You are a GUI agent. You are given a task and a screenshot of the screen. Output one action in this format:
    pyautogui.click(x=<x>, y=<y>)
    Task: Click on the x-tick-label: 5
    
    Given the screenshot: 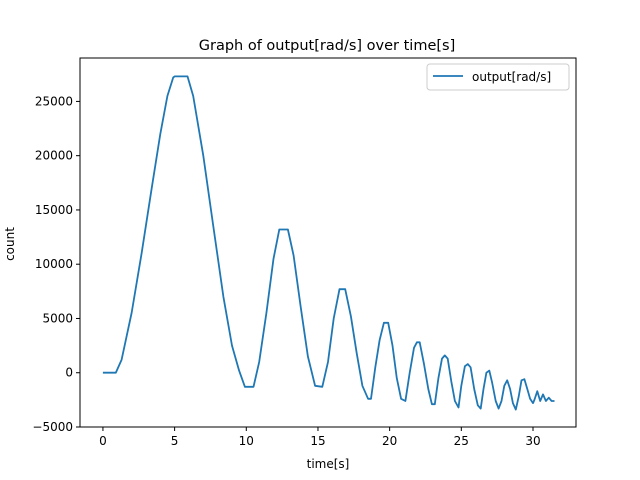 What is the action you would take?
    pyautogui.click(x=175, y=441)
    